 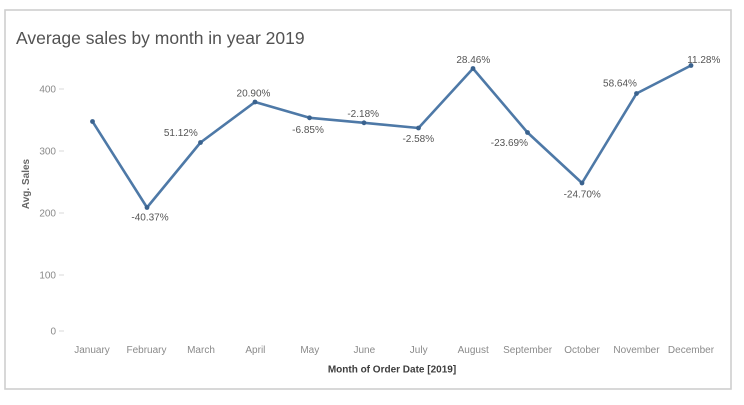 I want to click on svg-text: April, so click(x=255, y=350).